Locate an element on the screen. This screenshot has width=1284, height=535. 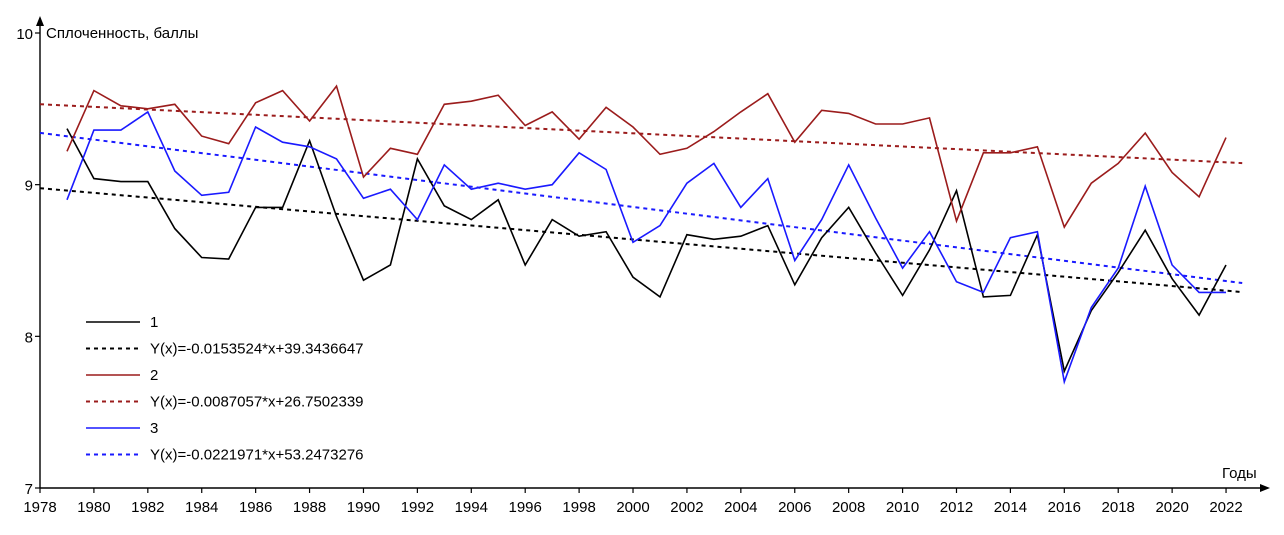
x-tick-label: 2012 is located at coordinates (956, 507).